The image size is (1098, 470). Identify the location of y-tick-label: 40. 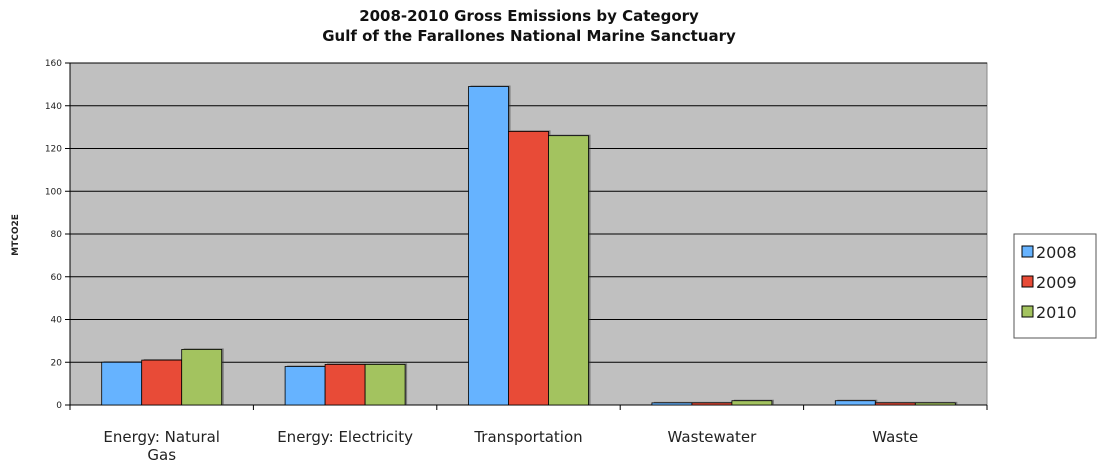
(57, 321).